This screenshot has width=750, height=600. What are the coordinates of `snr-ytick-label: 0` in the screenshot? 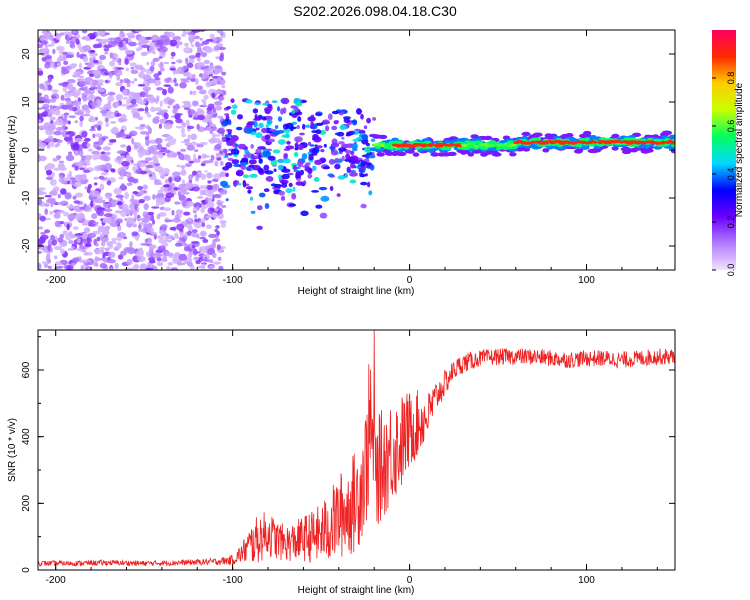 It's located at (26, 570).